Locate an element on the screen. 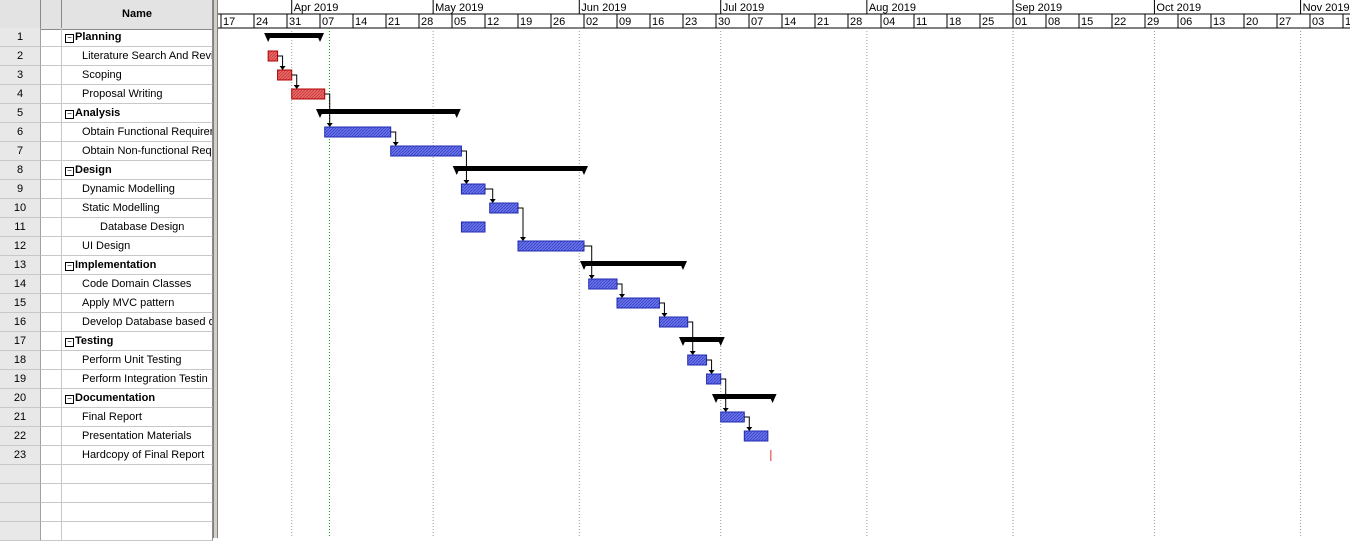 Image resolution: width=1350 pixels, height=541 pixels. table-row: 1 − Planning is located at coordinates (106, 37).